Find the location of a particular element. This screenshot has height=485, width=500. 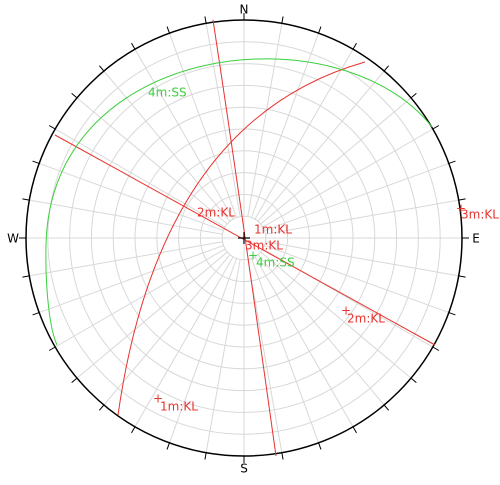

compass-west: W is located at coordinates (13, 239).